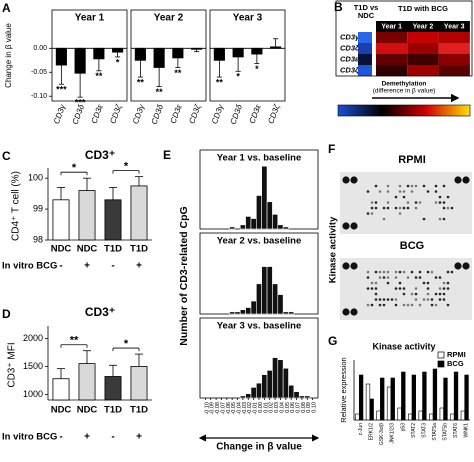  What do you see at coordinates (39, 96) in the screenshot?
I see `y-tick-label: -0.10` at bounding box center [39, 96].